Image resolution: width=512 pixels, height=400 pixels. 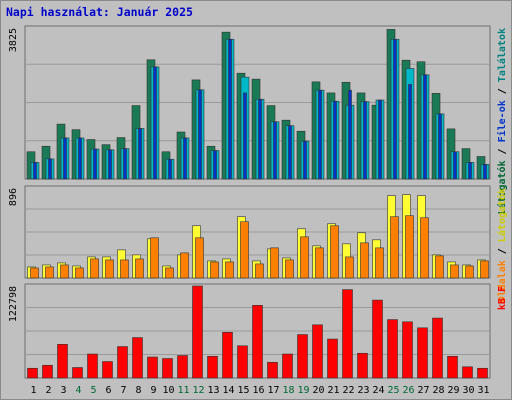 I want to click on bar-bottom-kB F-8, so click(x=137, y=358).